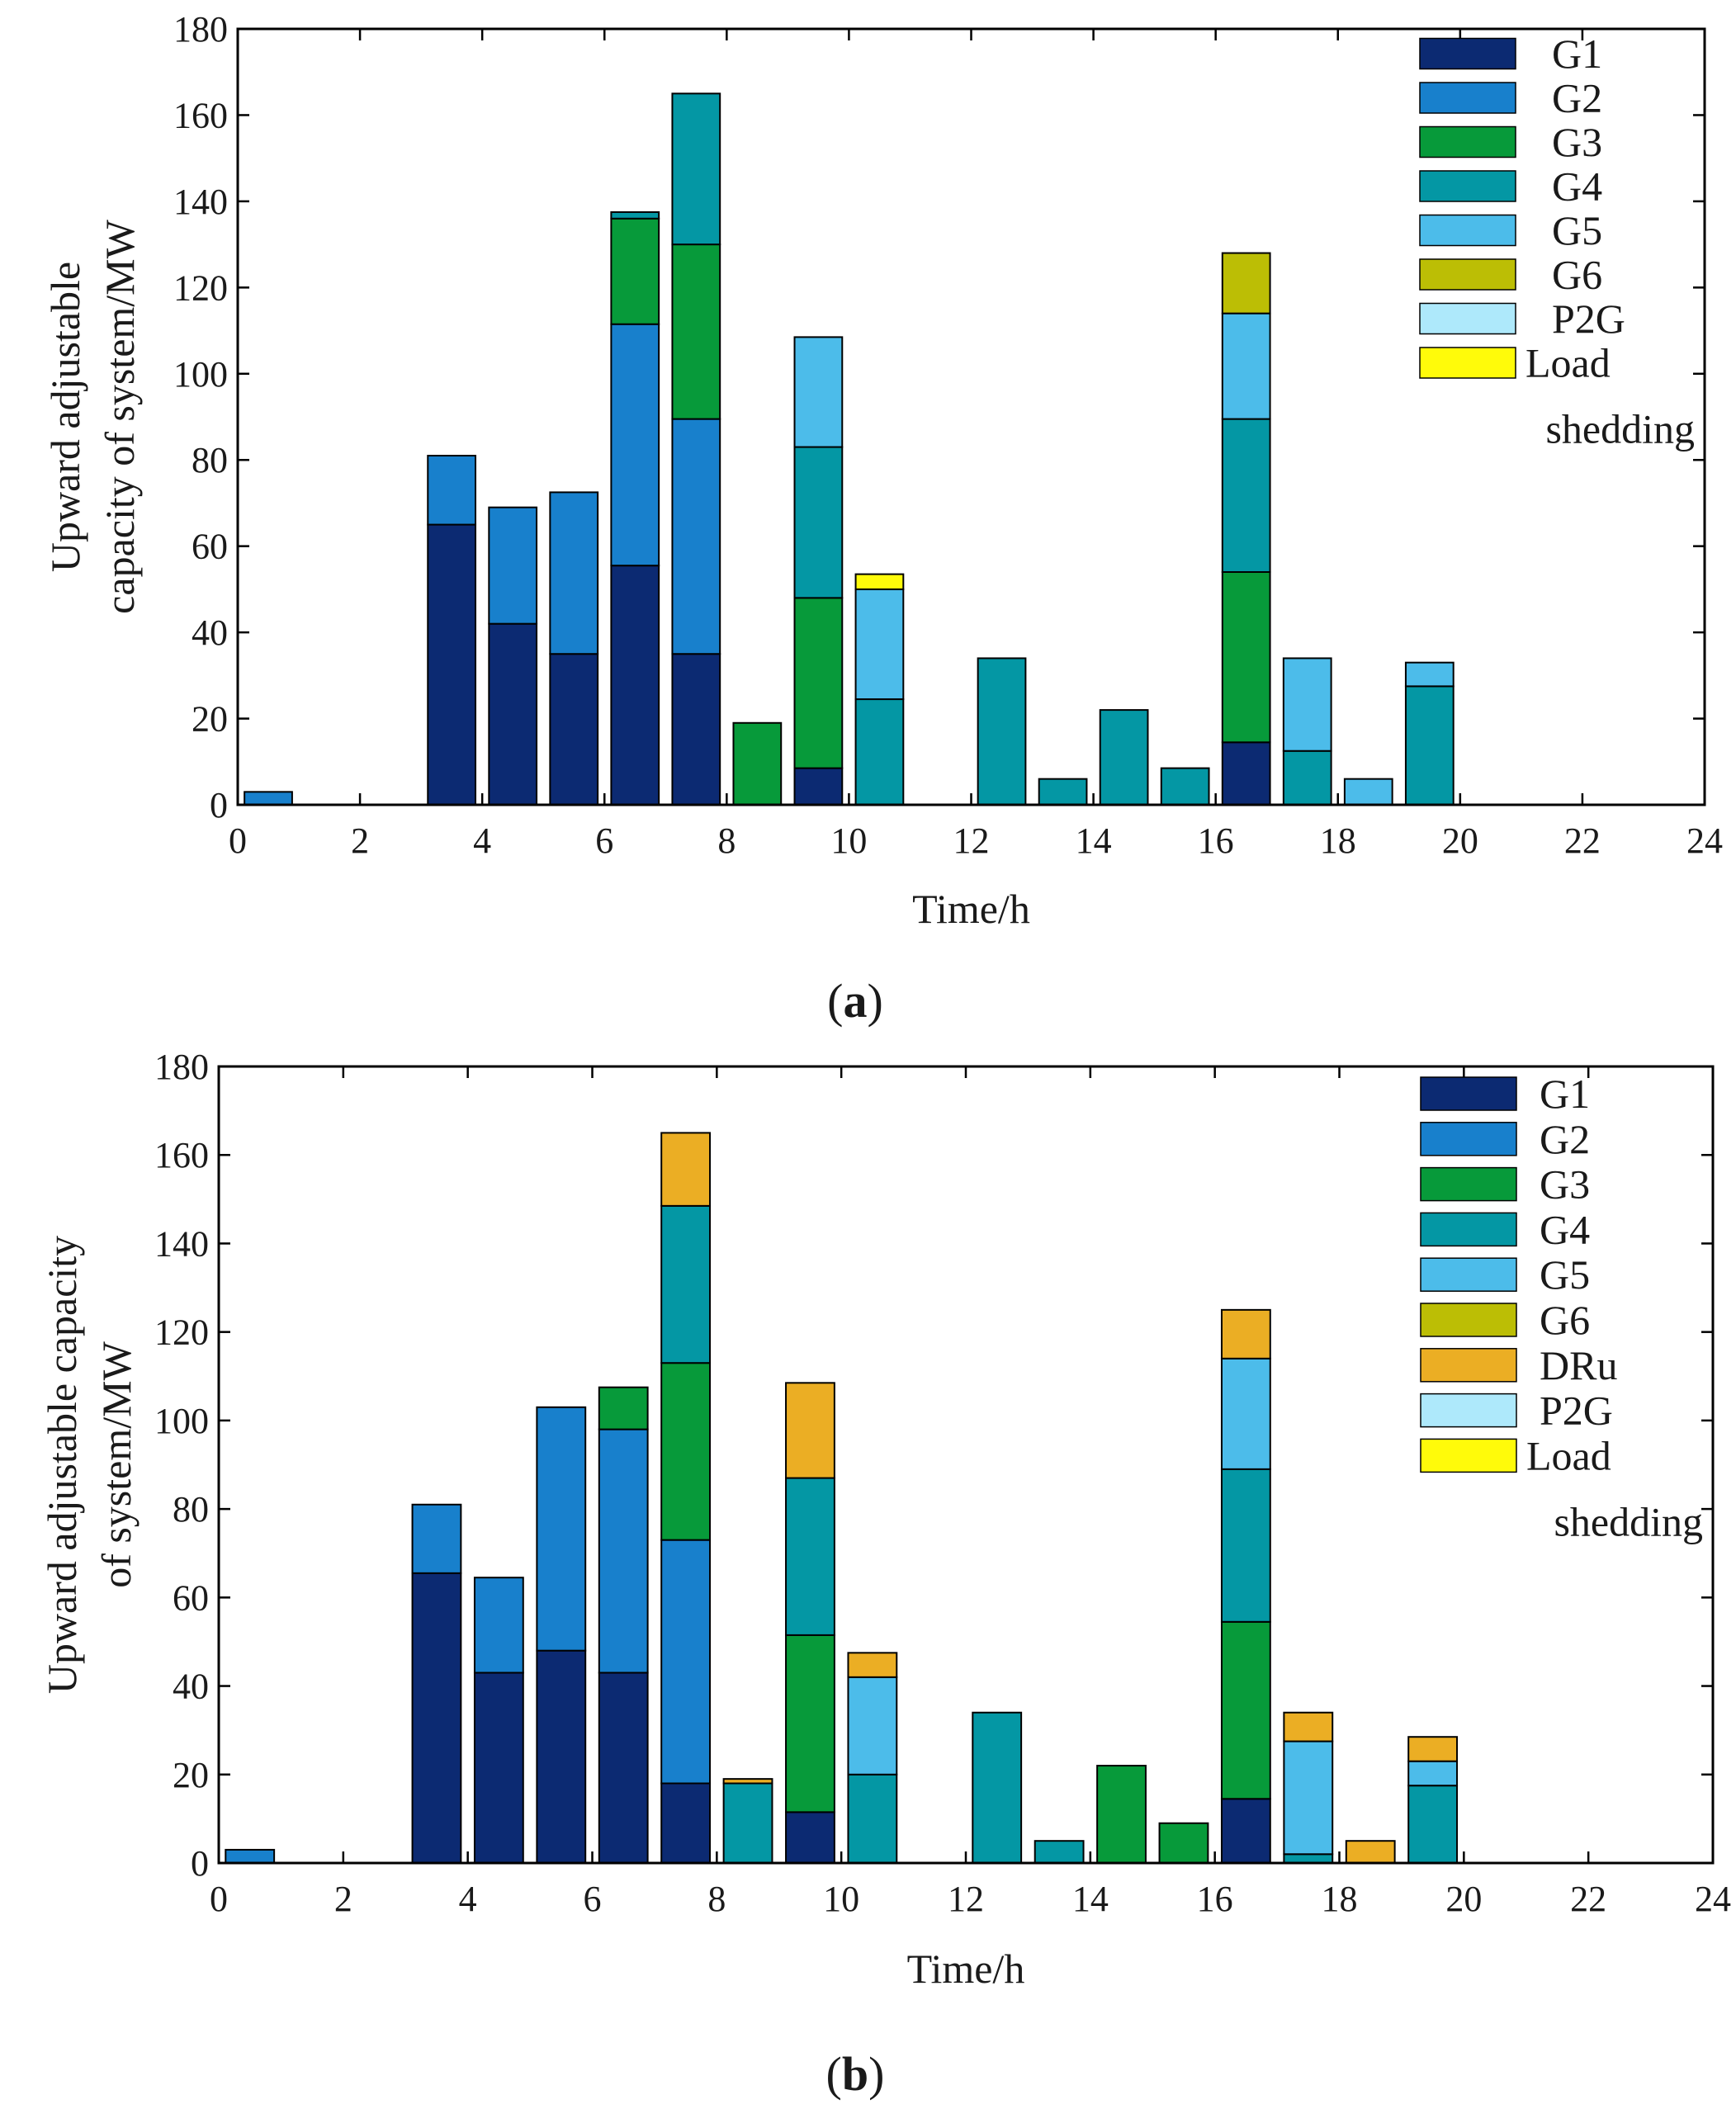 The height and width of the screenshot is (2109, 1736). I want to click on caption-letter: b, so click(855, 2074).